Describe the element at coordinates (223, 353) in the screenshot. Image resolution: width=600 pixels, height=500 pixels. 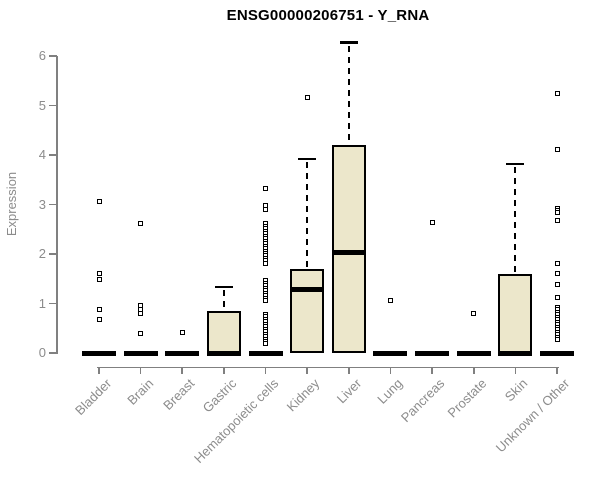
I see `median-gastric` at that location.